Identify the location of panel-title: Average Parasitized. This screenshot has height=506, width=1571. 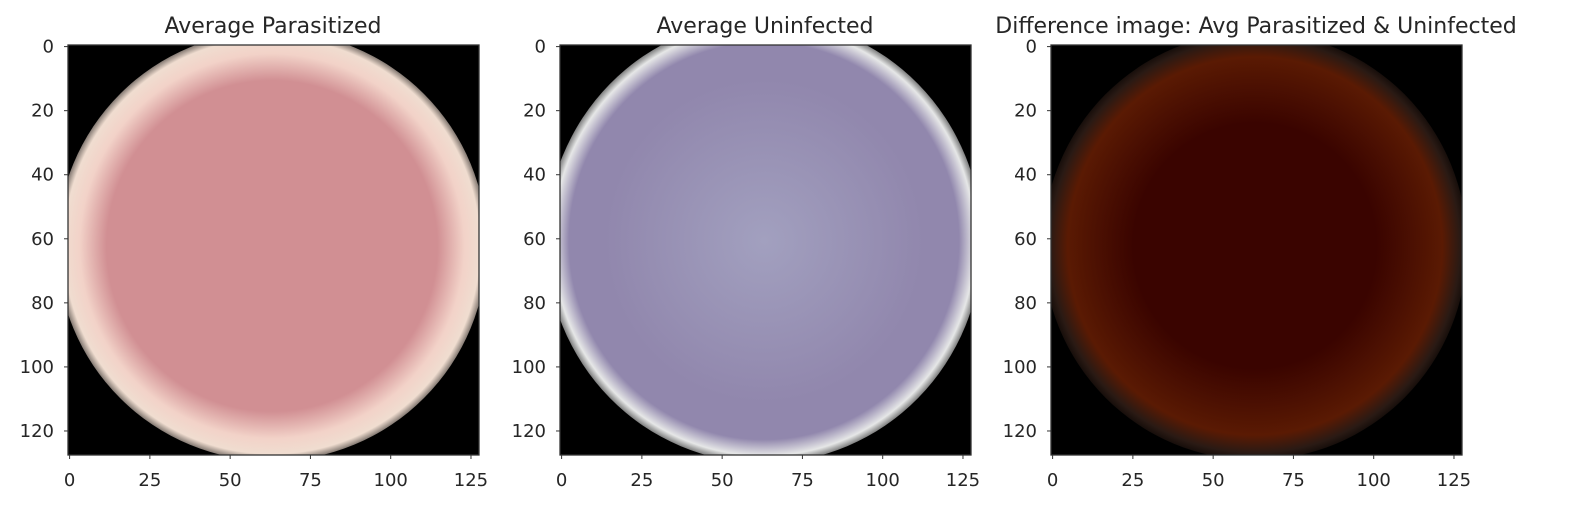
(273, 26).